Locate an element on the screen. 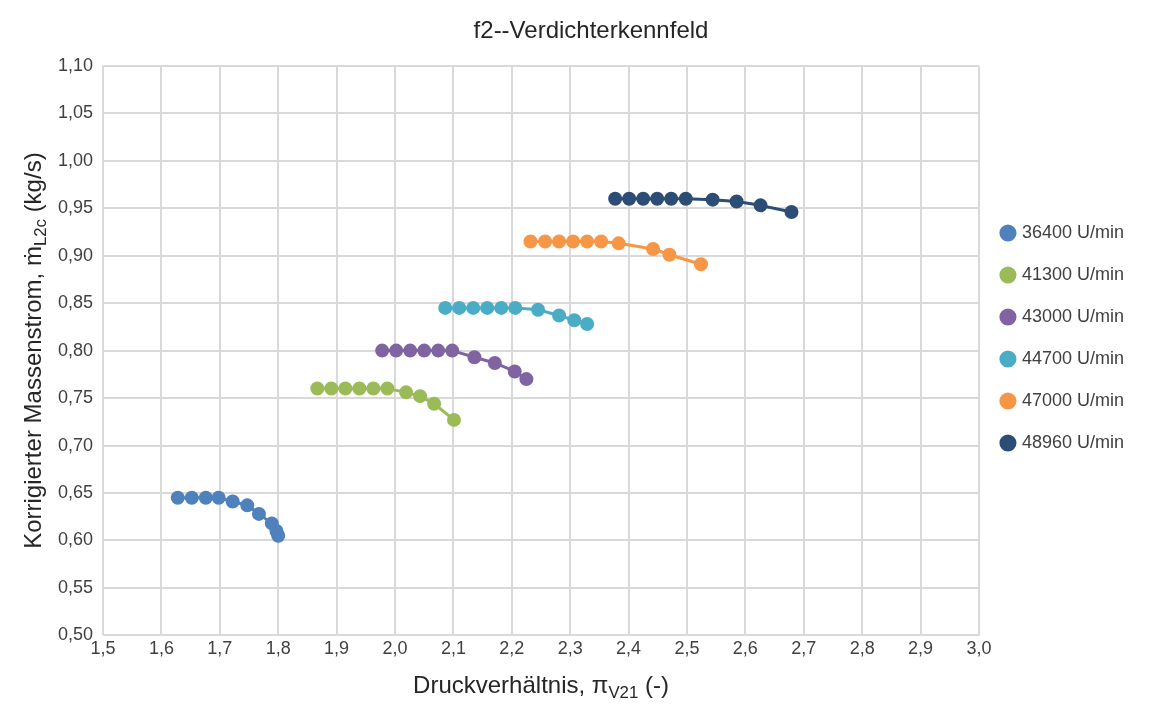 This screenshot has height=716, width=1152. x-tick-label: 2,5 is located at coordinates (687, 648).